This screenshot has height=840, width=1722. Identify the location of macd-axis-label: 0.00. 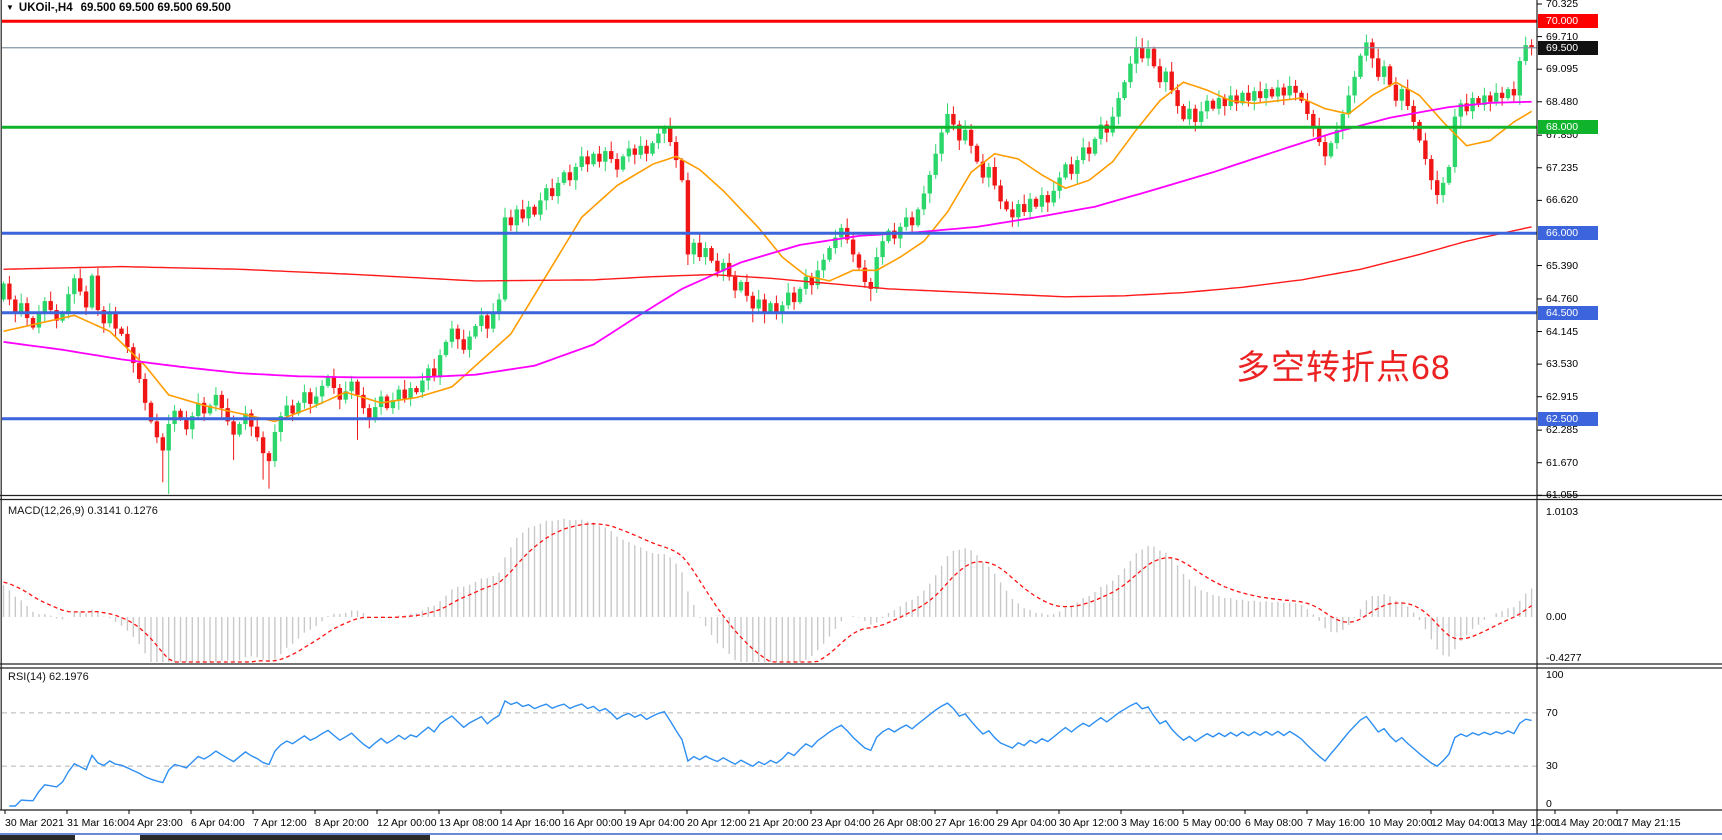
(1556, 617).